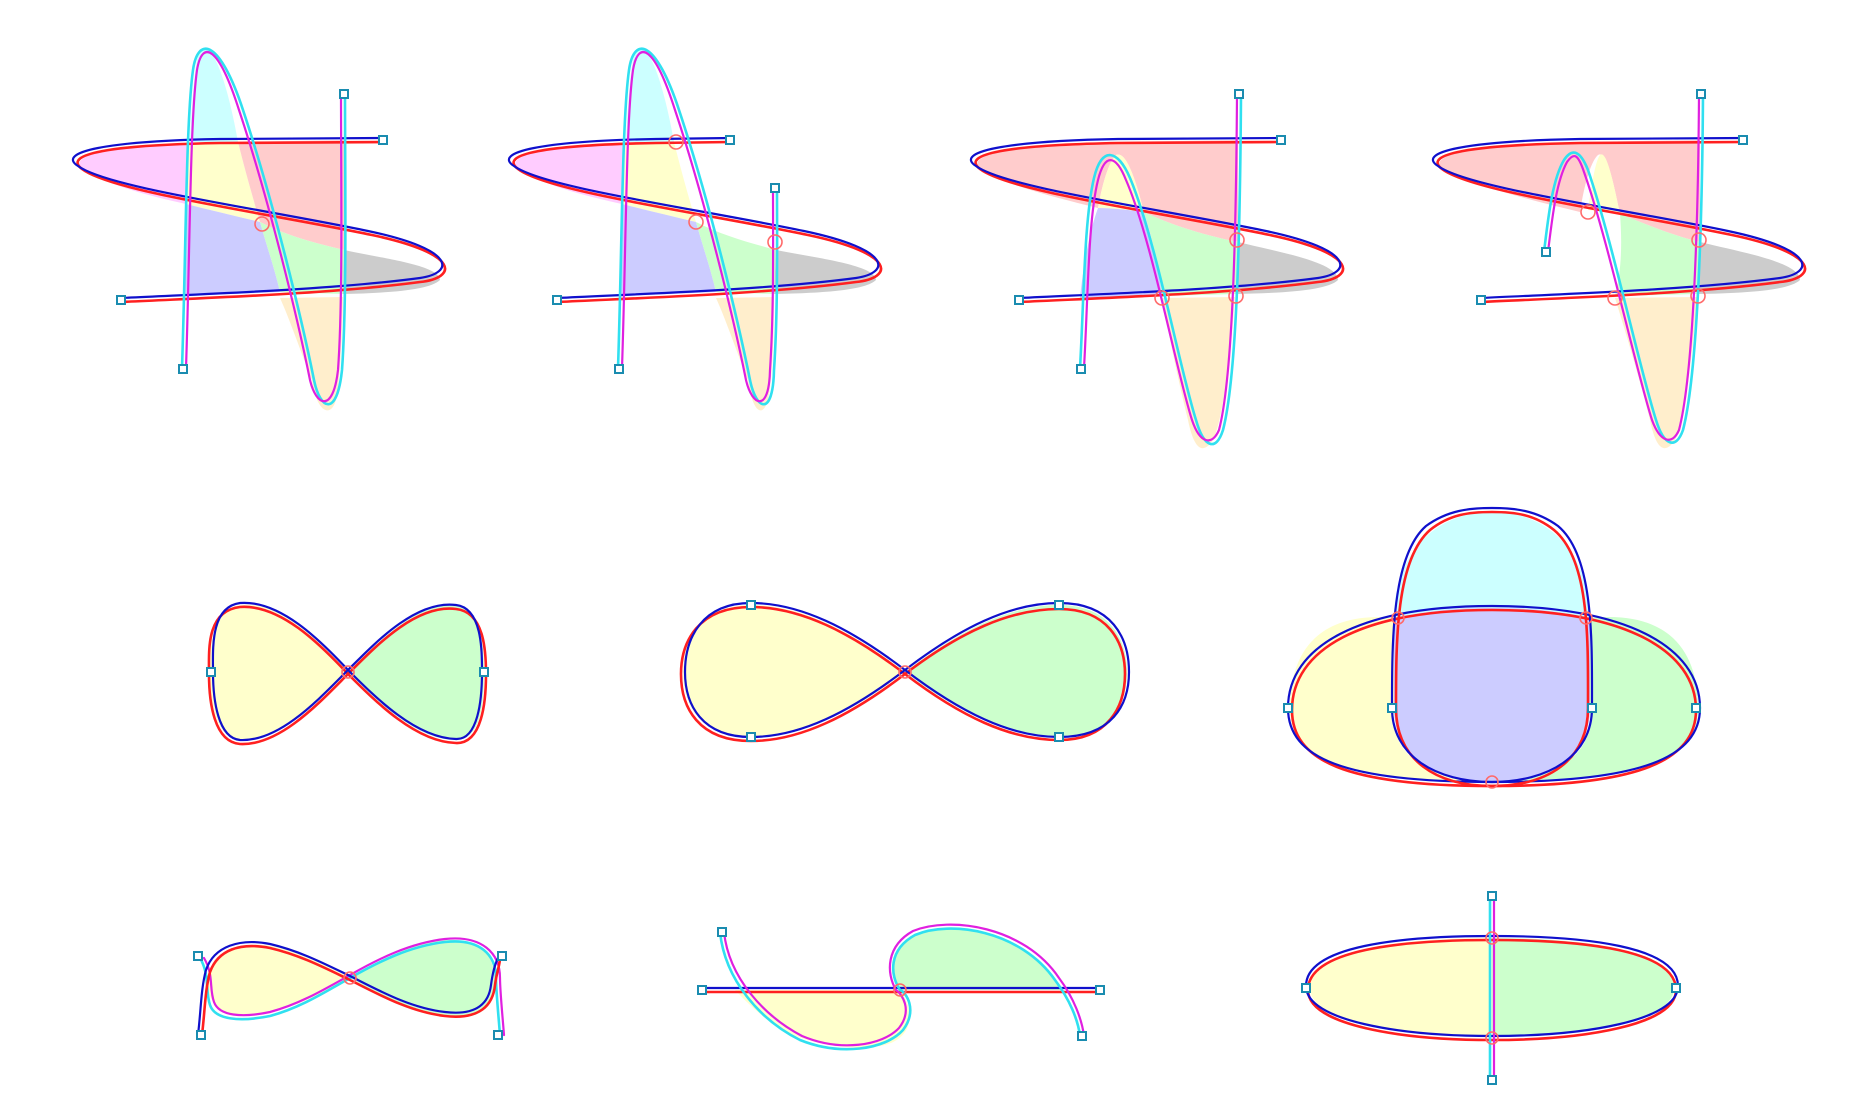  I want to click on panel-r2c1, so click(347, 673).